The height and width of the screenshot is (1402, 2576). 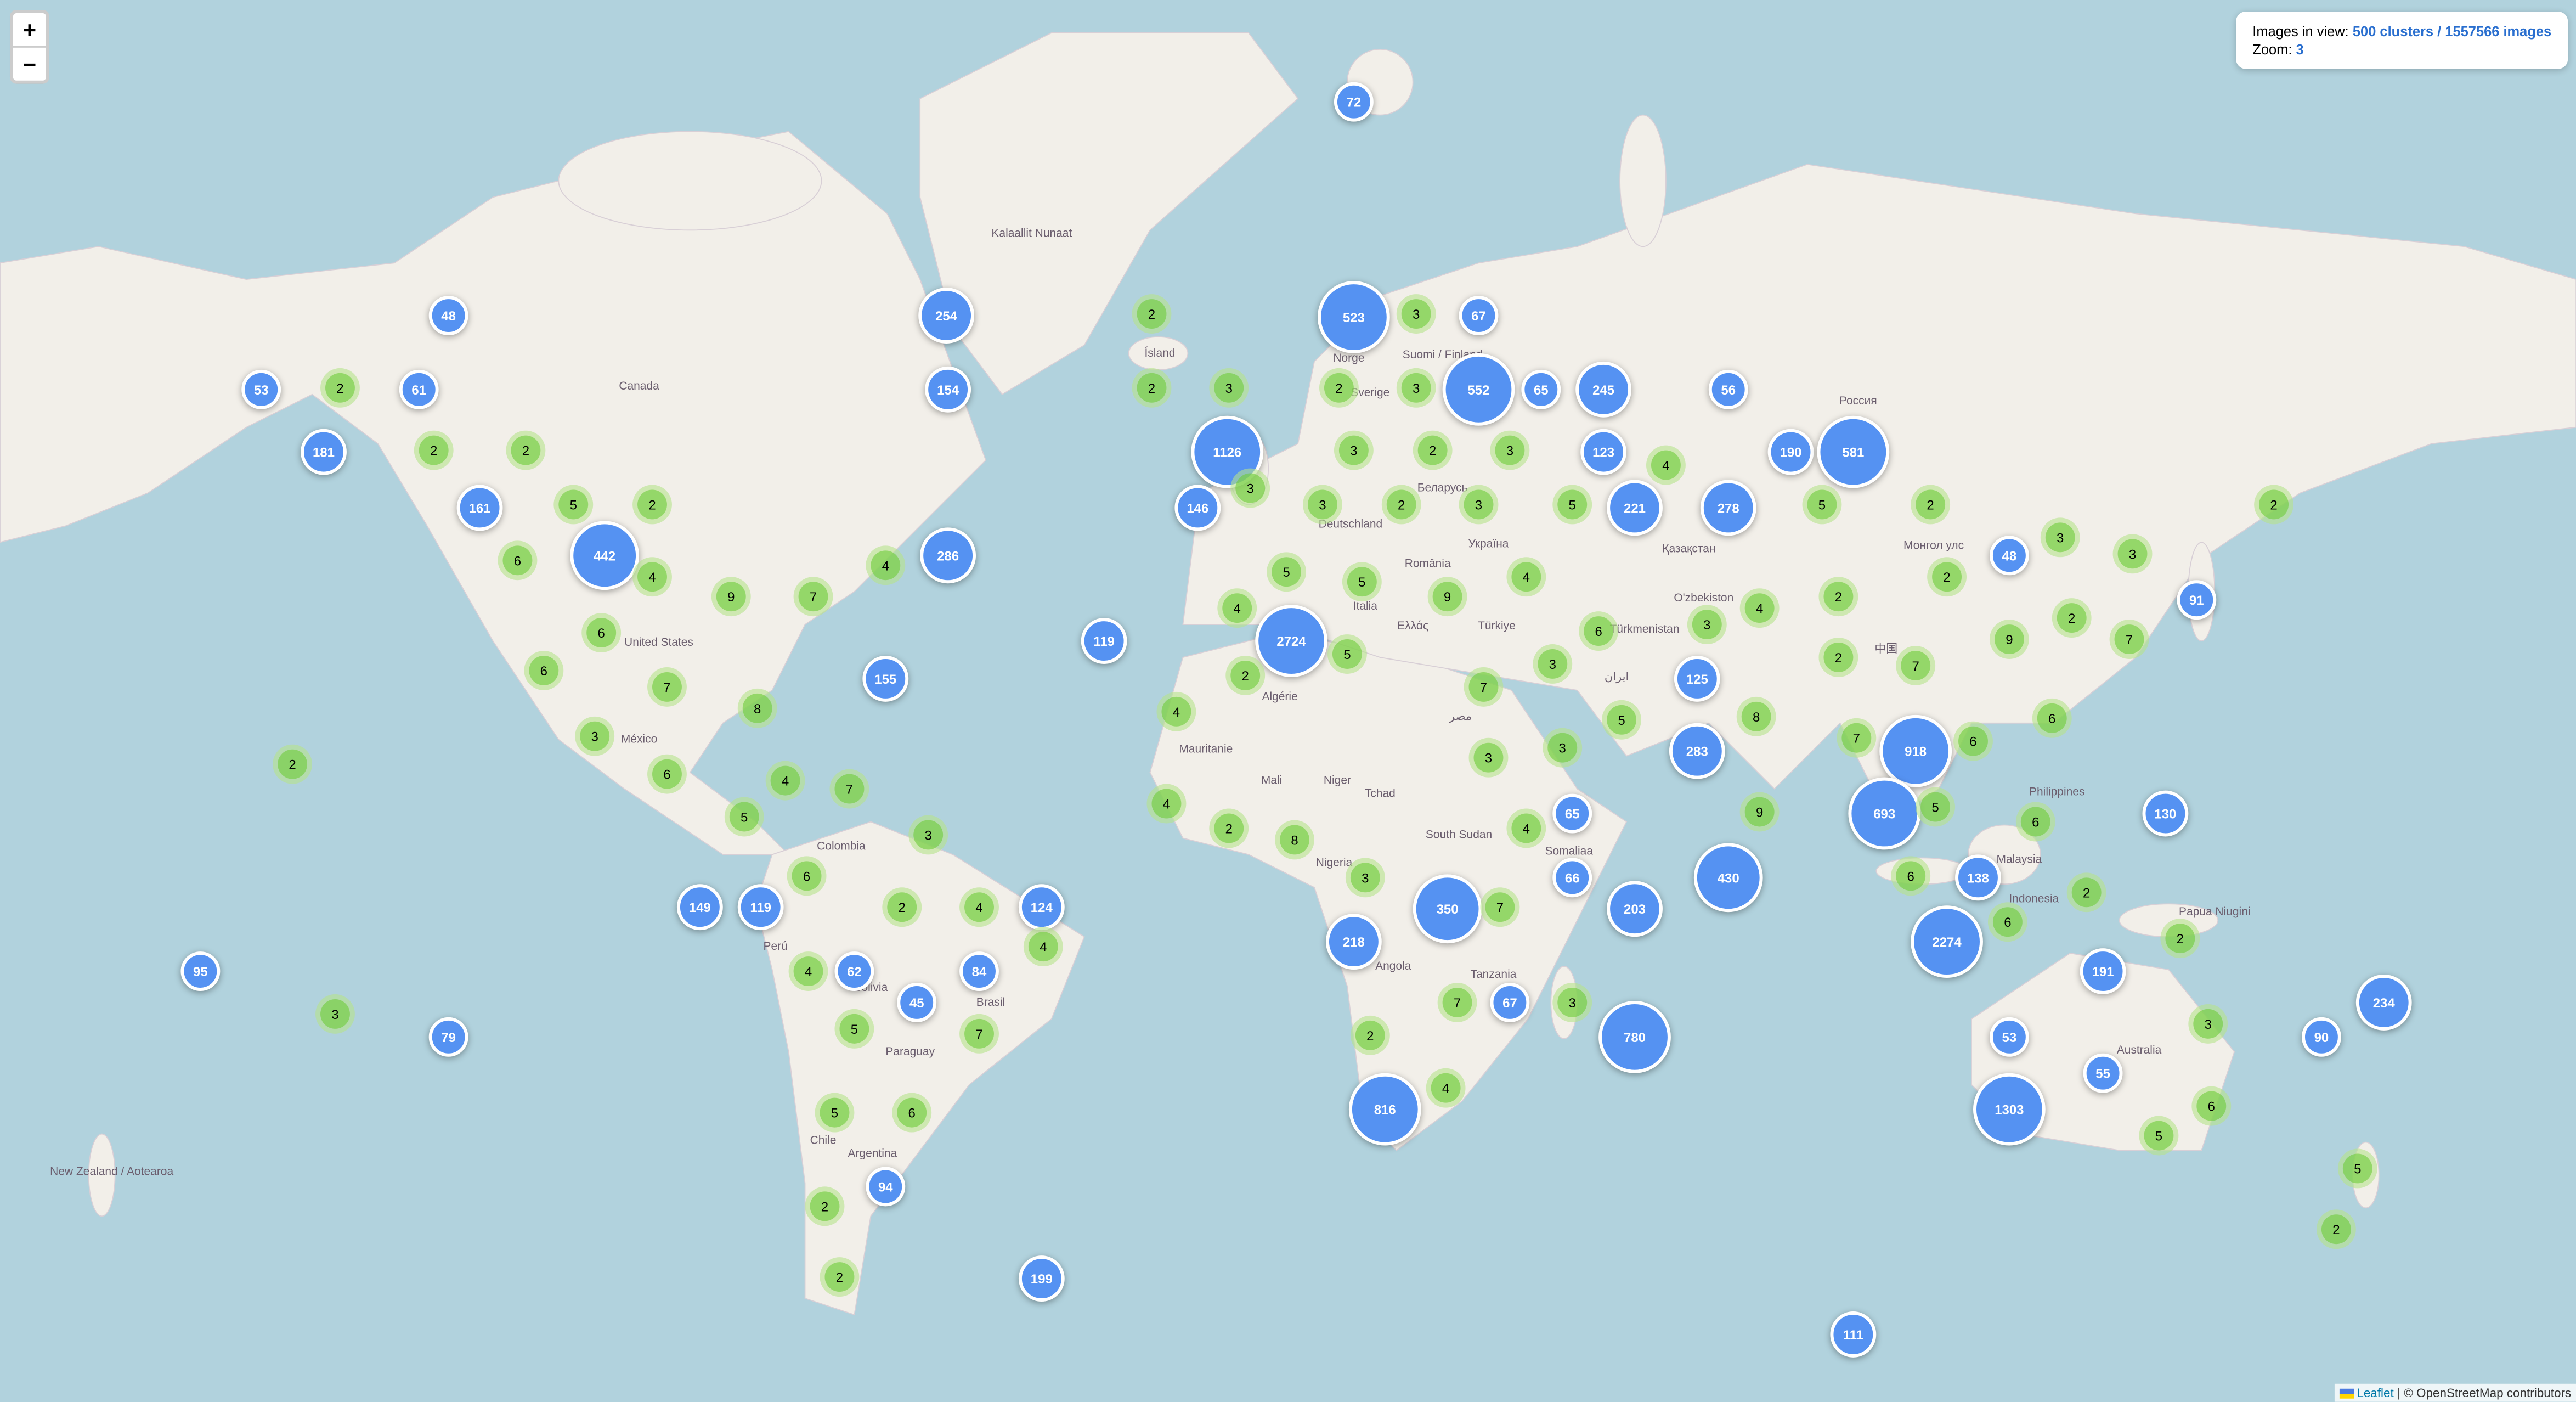 What do you see at coordinates (885, 679) in the screenshot?
I see `cluster-marker-large: 155` at bounding box center [885, 679].